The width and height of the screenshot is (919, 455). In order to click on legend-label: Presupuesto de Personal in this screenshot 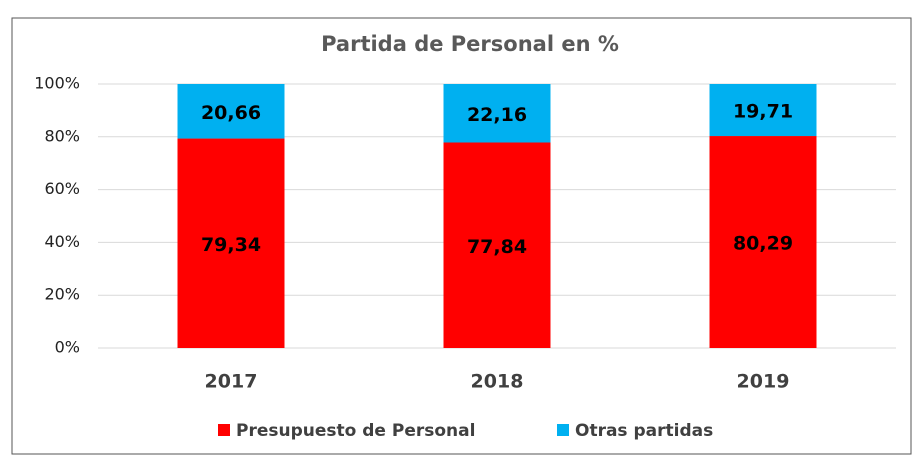, I will do `click(355, 431)`.